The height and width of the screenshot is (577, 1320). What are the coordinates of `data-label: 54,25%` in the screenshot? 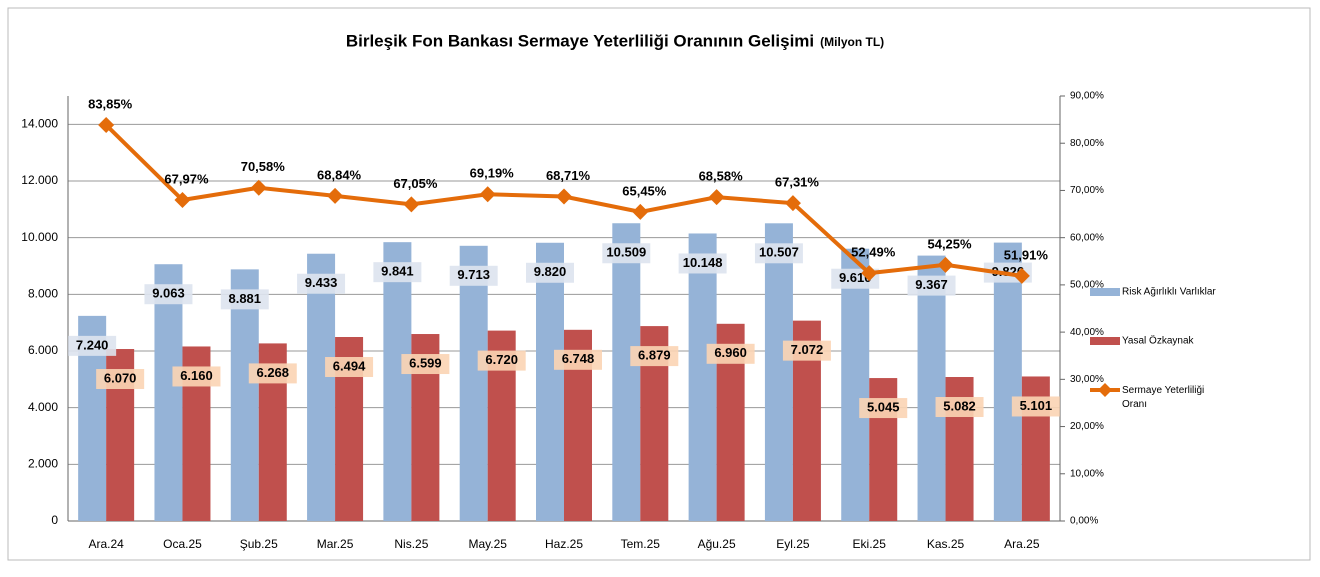 It's located at (949, 243).